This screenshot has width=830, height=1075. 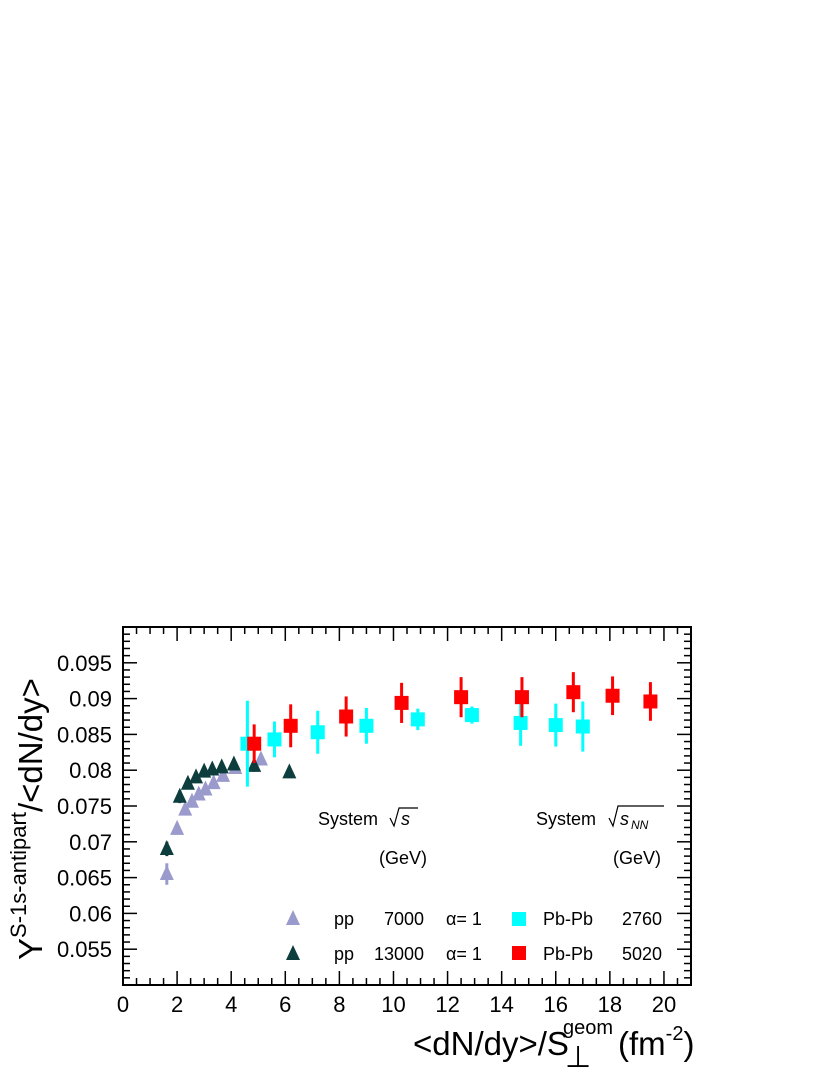 I want to click on x-tick-label: 8, so click(x=339, y=1004).